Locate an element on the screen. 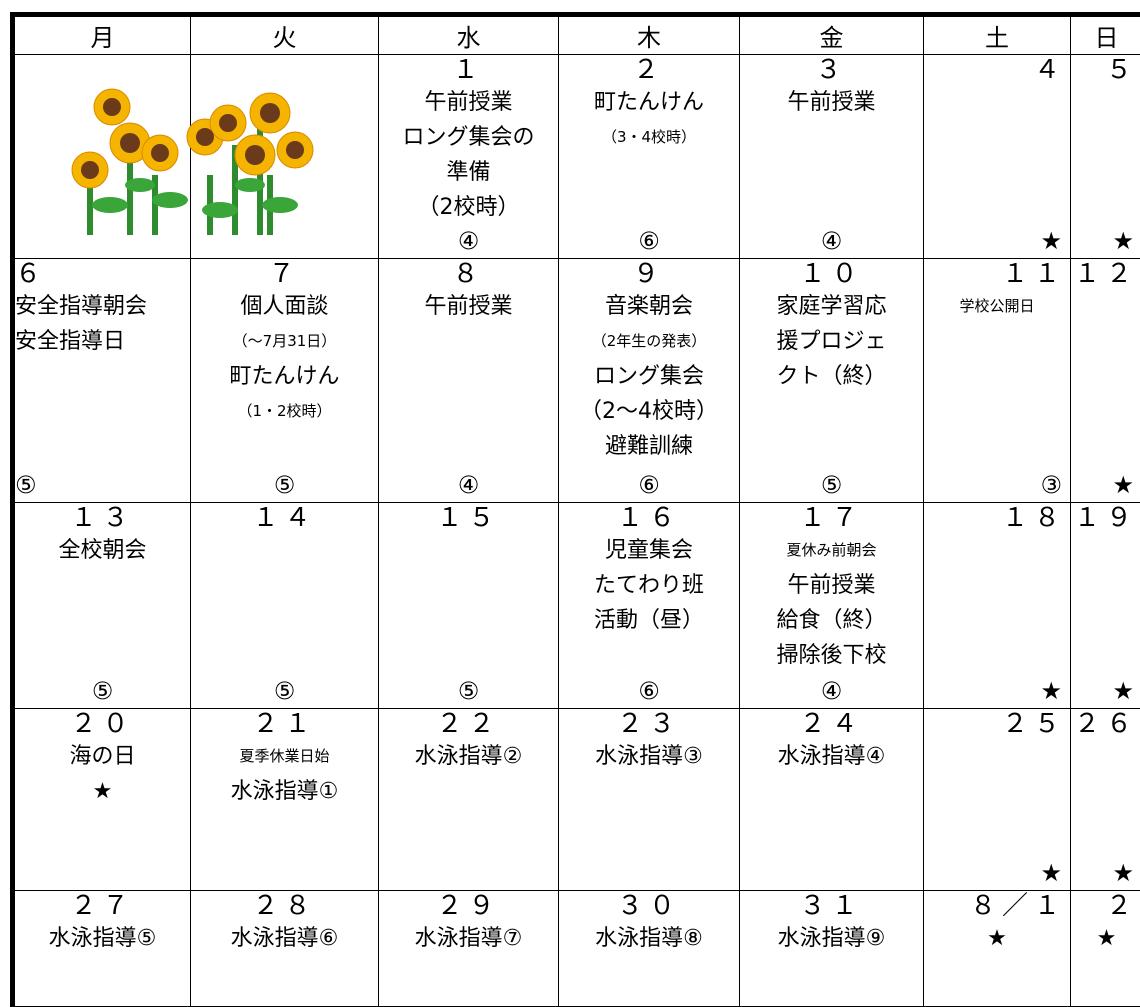 The height and width of the screenshot is (1007, 1140). date: ２０ is located at coordinates (102, 724).